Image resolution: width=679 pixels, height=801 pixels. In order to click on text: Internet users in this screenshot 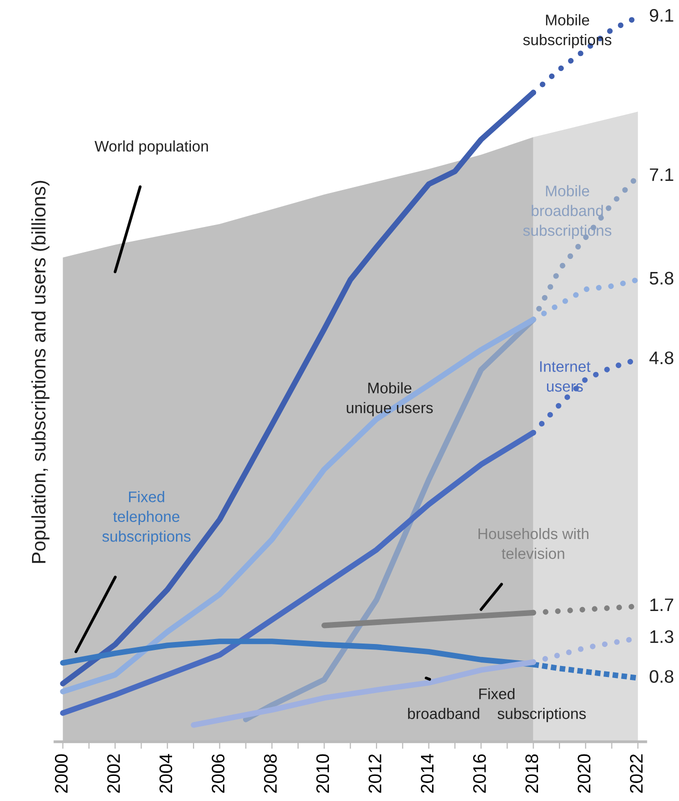, I will do `click(565, 376)`.